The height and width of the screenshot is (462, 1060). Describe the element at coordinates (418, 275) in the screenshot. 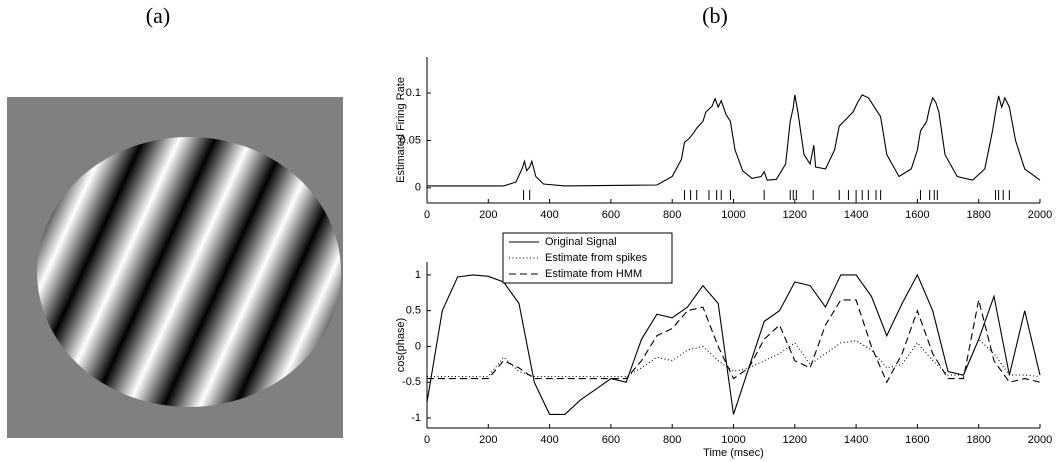

I see `y-tick-label: 1` at that location.